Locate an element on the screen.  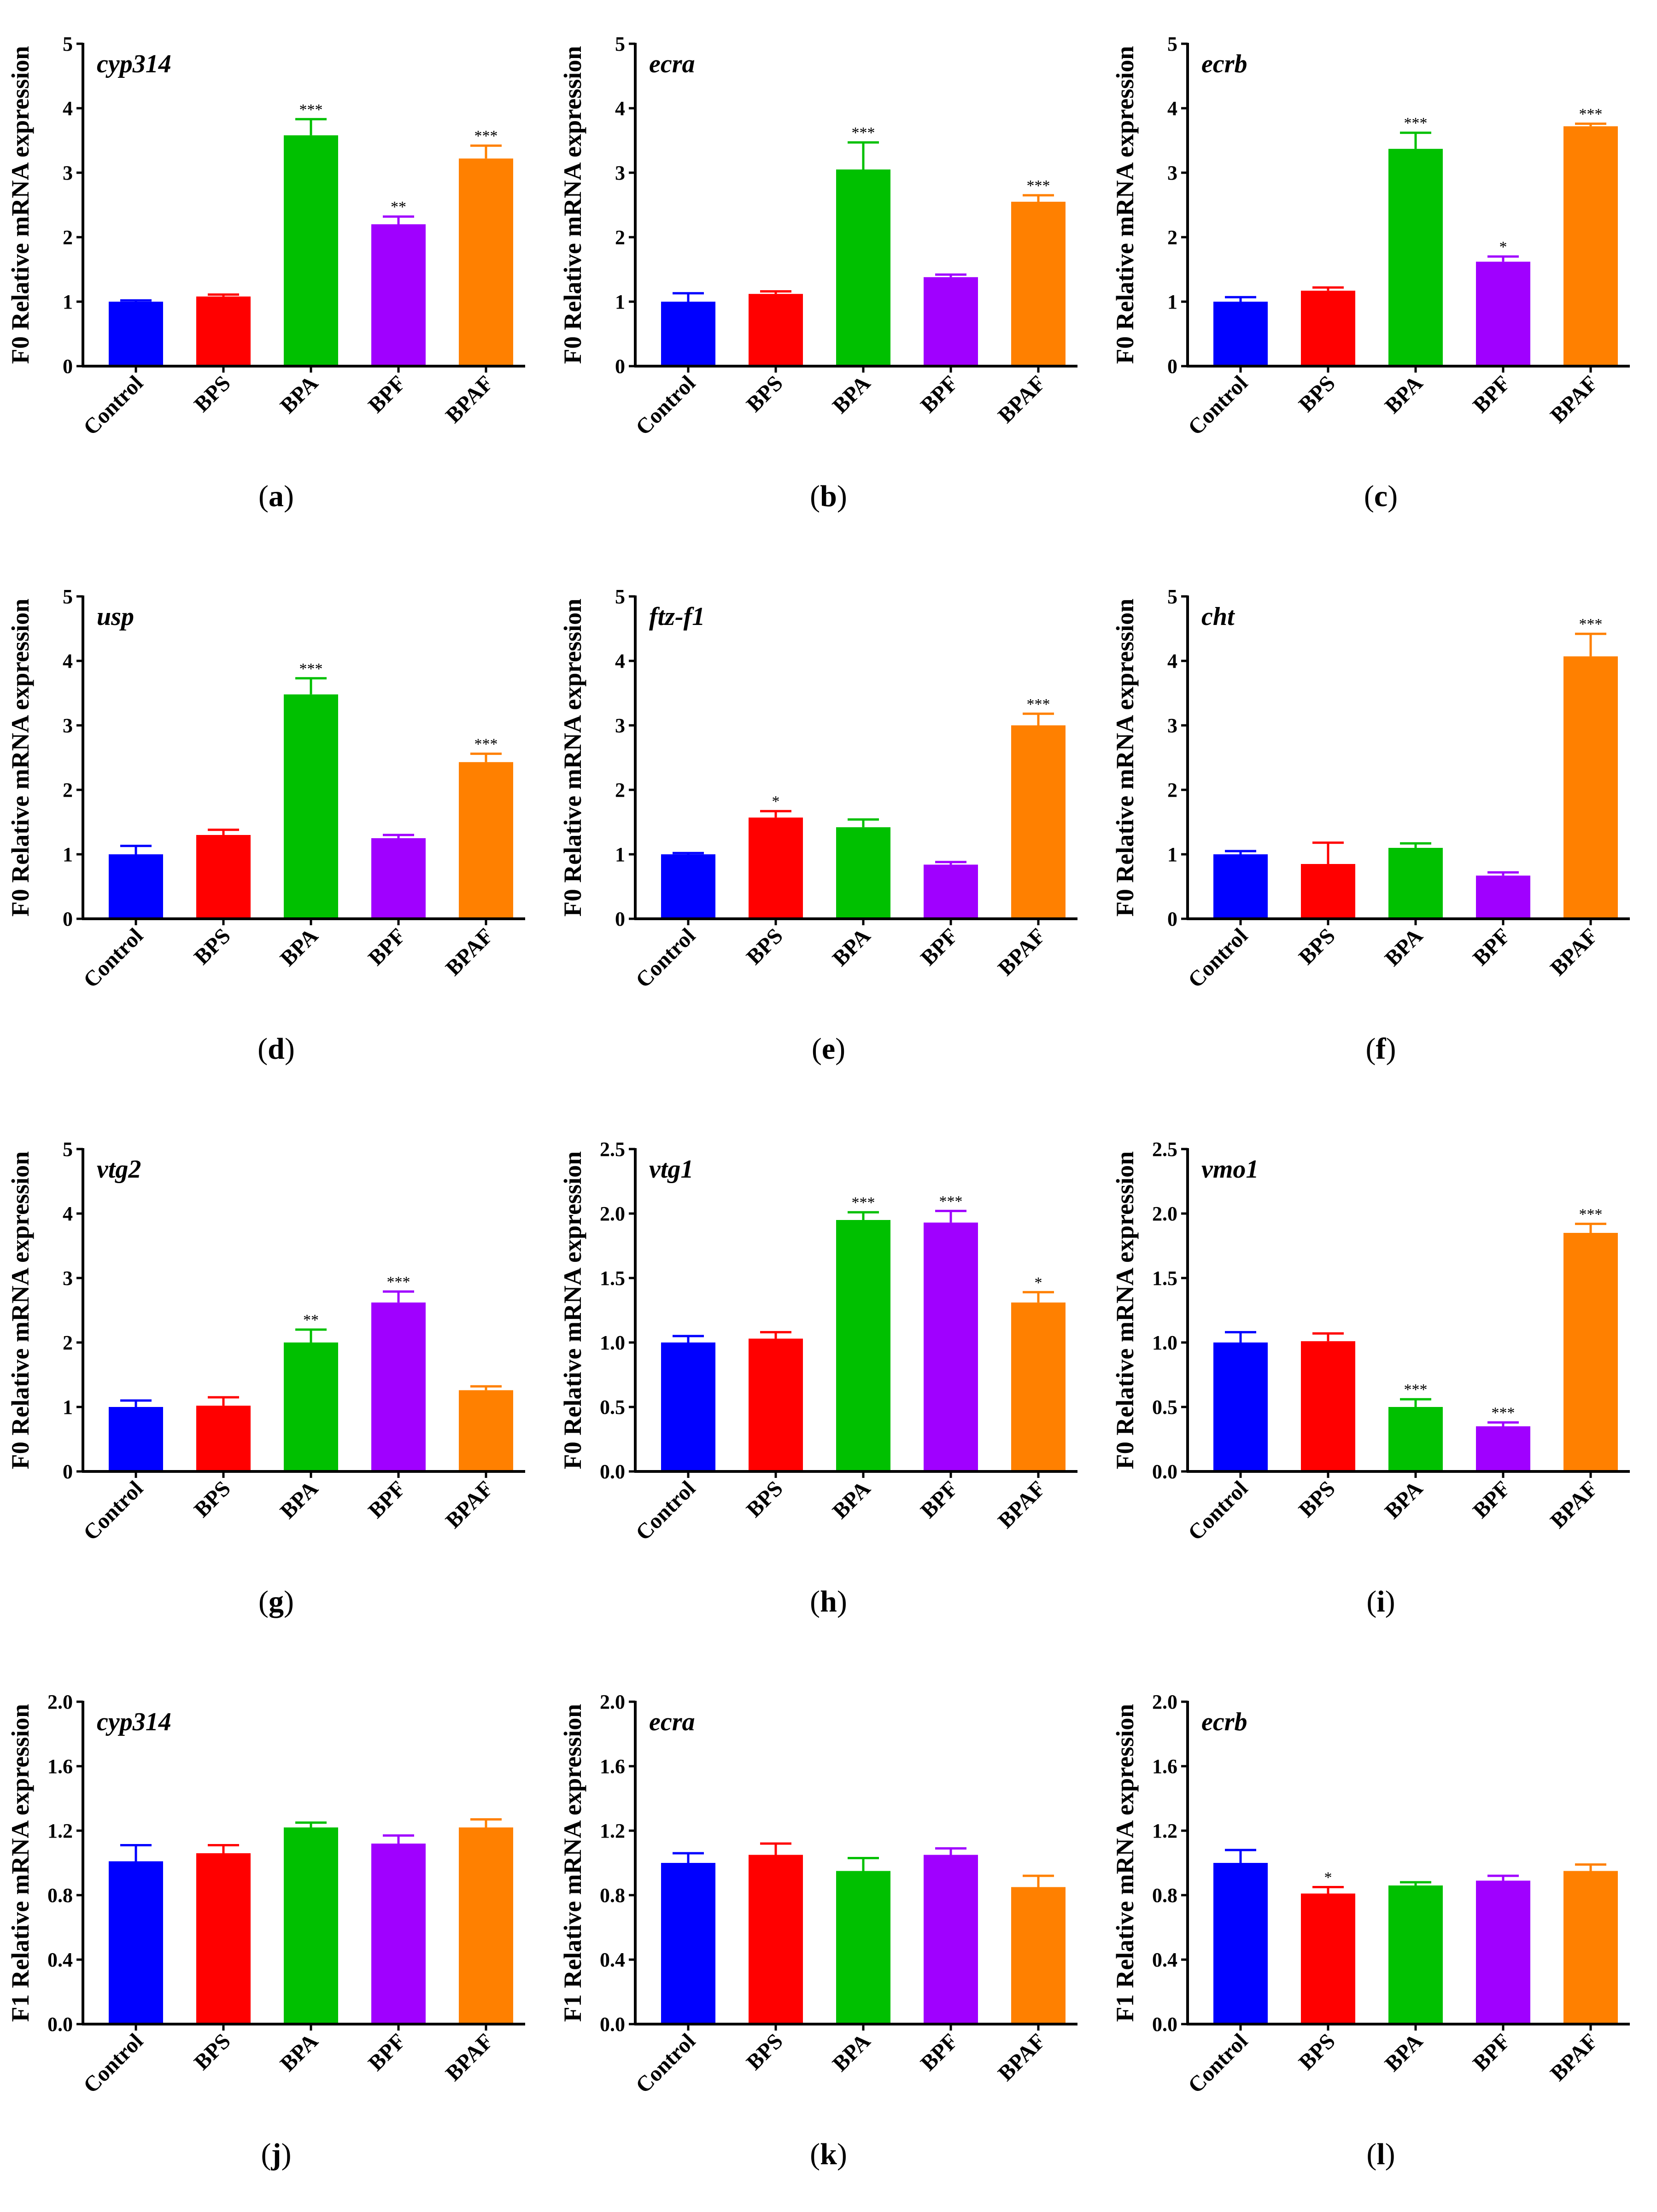
caption-a: (a) is located at coordinates (276, 496).